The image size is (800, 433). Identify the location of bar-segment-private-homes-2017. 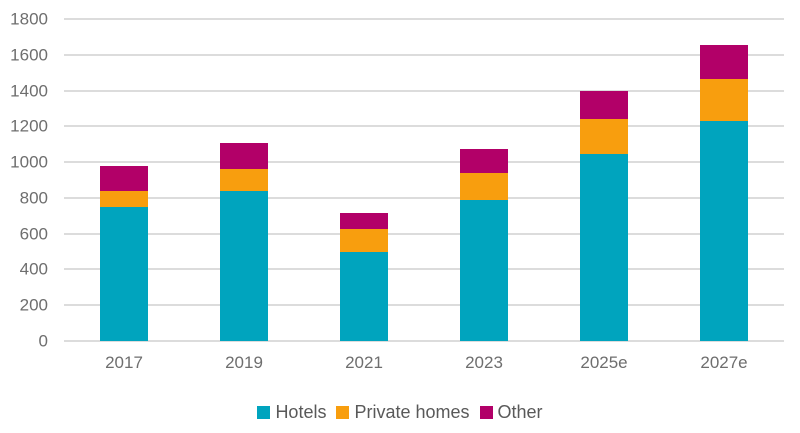
(124, 198).